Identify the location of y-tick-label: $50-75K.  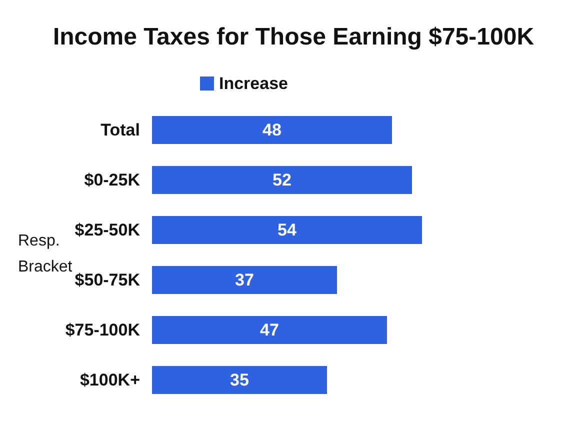
(107, 280).